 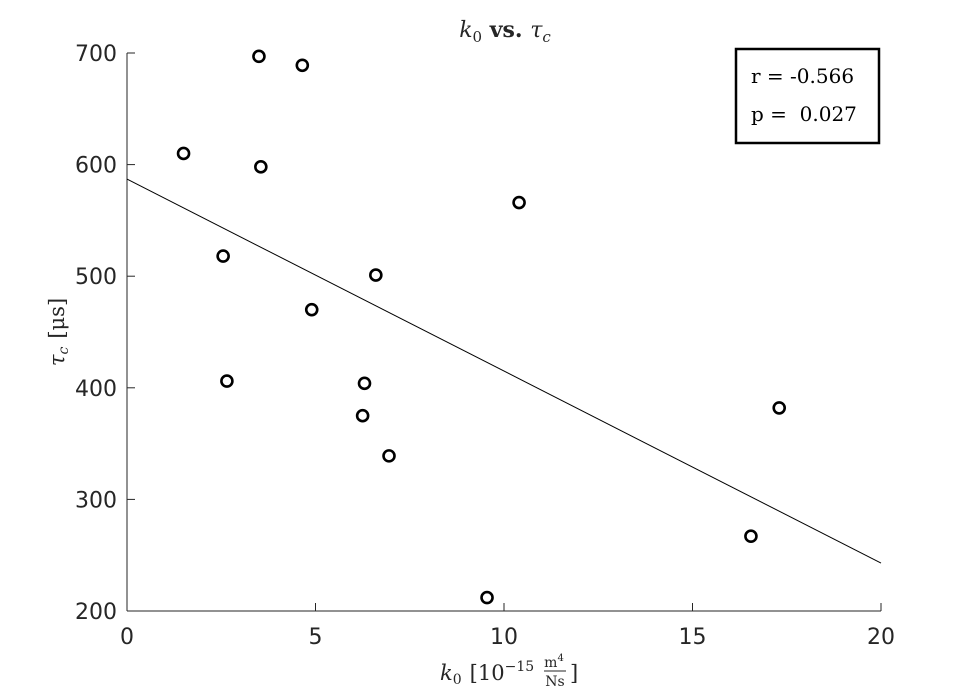 What do you see at coordinates (560, 658) in the screenshot?
I see `x-label-numerator-power: 4` at bounding box center [560, 658].